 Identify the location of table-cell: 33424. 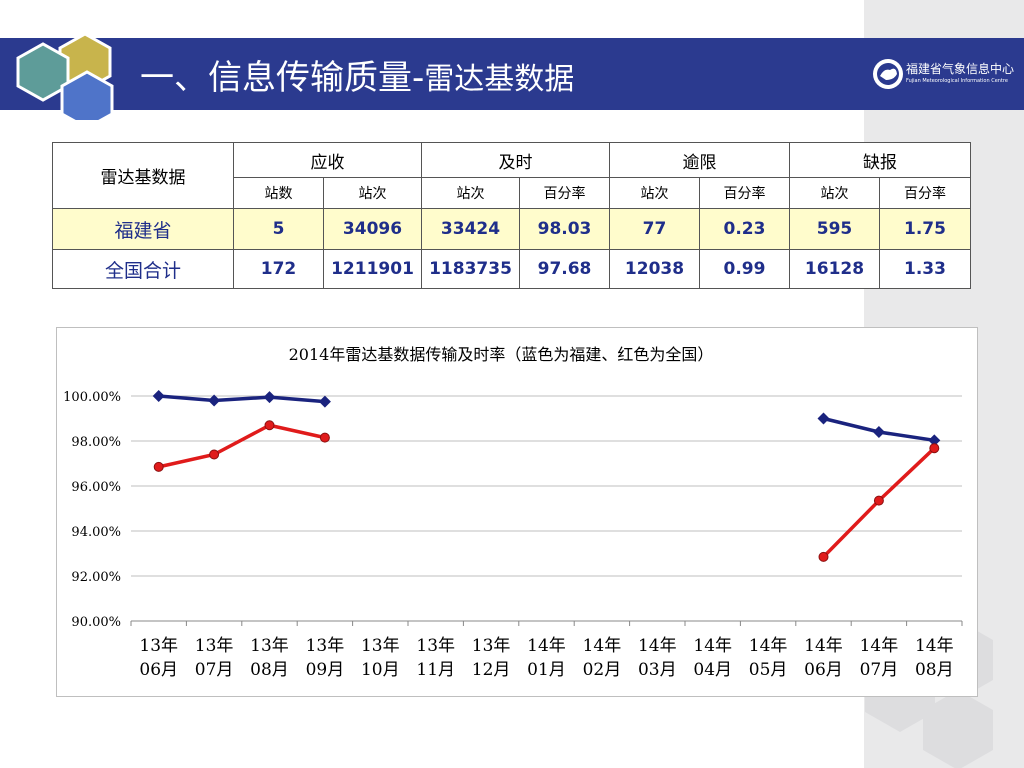
(470, 229).